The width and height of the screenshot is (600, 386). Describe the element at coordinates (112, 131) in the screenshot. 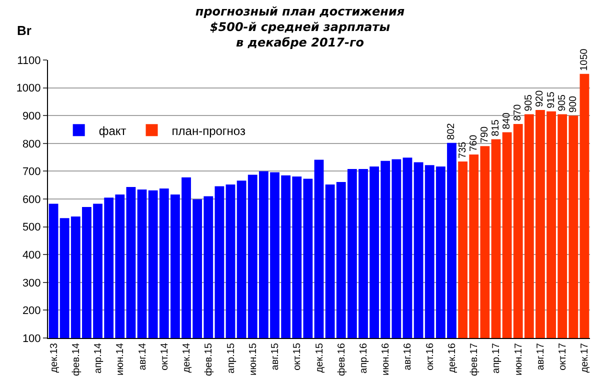

I see `legend-label: факт` at that location.